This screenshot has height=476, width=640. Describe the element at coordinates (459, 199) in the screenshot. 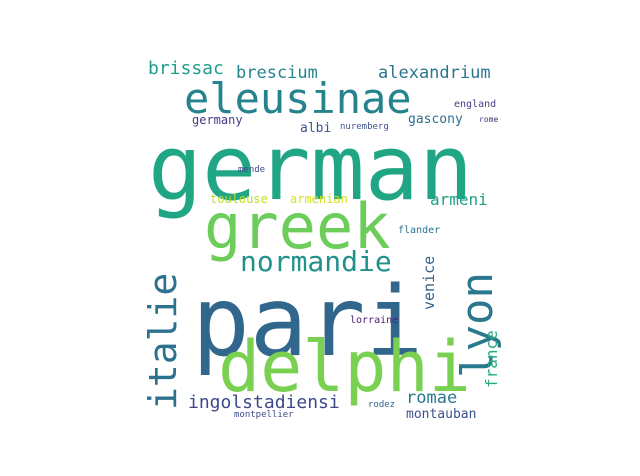

I see `word-armeni: armeni` at that location.